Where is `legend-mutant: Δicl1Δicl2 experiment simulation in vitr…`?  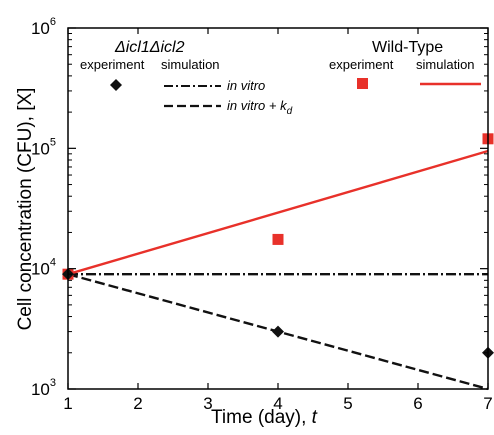
legend-mutant: Δicl1Δicl2 experiment simulation in vitr… is located at coordinates (186, 78).